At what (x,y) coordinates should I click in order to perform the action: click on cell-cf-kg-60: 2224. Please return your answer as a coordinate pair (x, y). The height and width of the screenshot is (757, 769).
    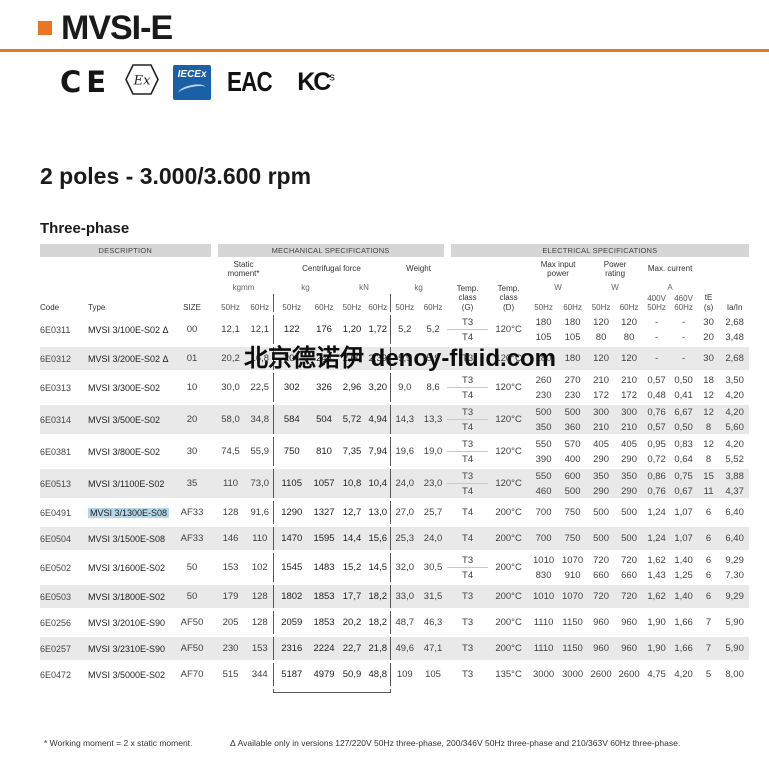
    Looking at the image, I should click on (324, 648).